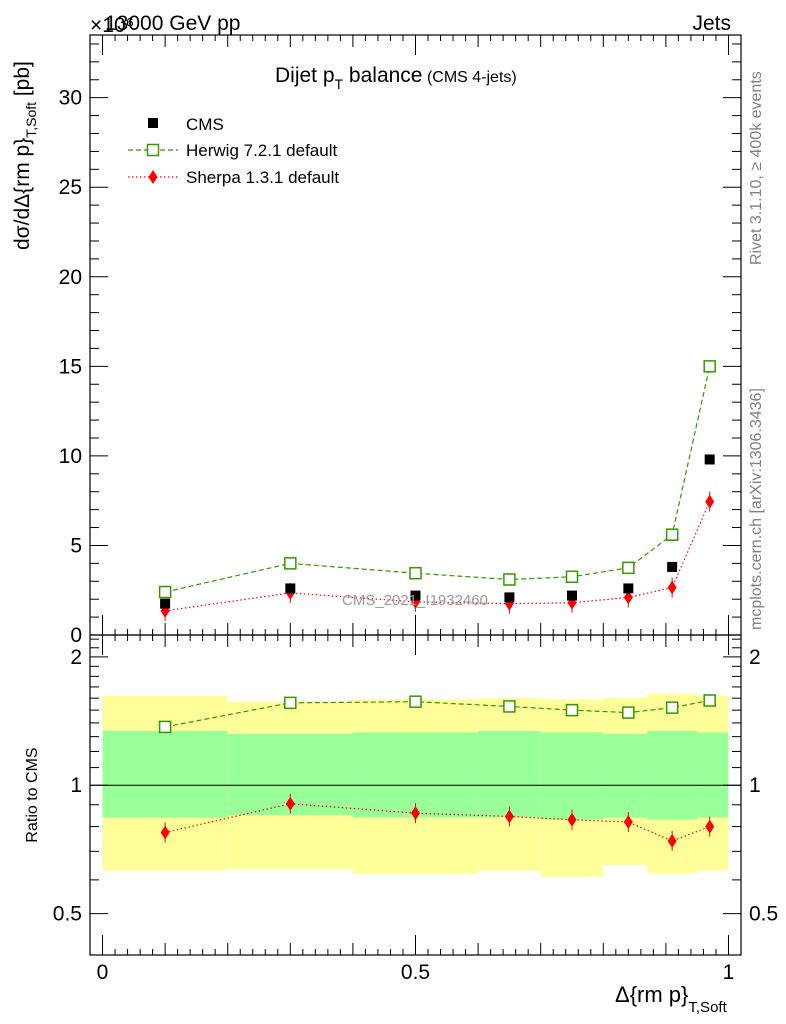 The width and height of the screenshot is (786, 1024). What do you see at coordinates (339, 84) in the screenshot?
I see `plot-title-sub: T` at bounding box center [339, 84].